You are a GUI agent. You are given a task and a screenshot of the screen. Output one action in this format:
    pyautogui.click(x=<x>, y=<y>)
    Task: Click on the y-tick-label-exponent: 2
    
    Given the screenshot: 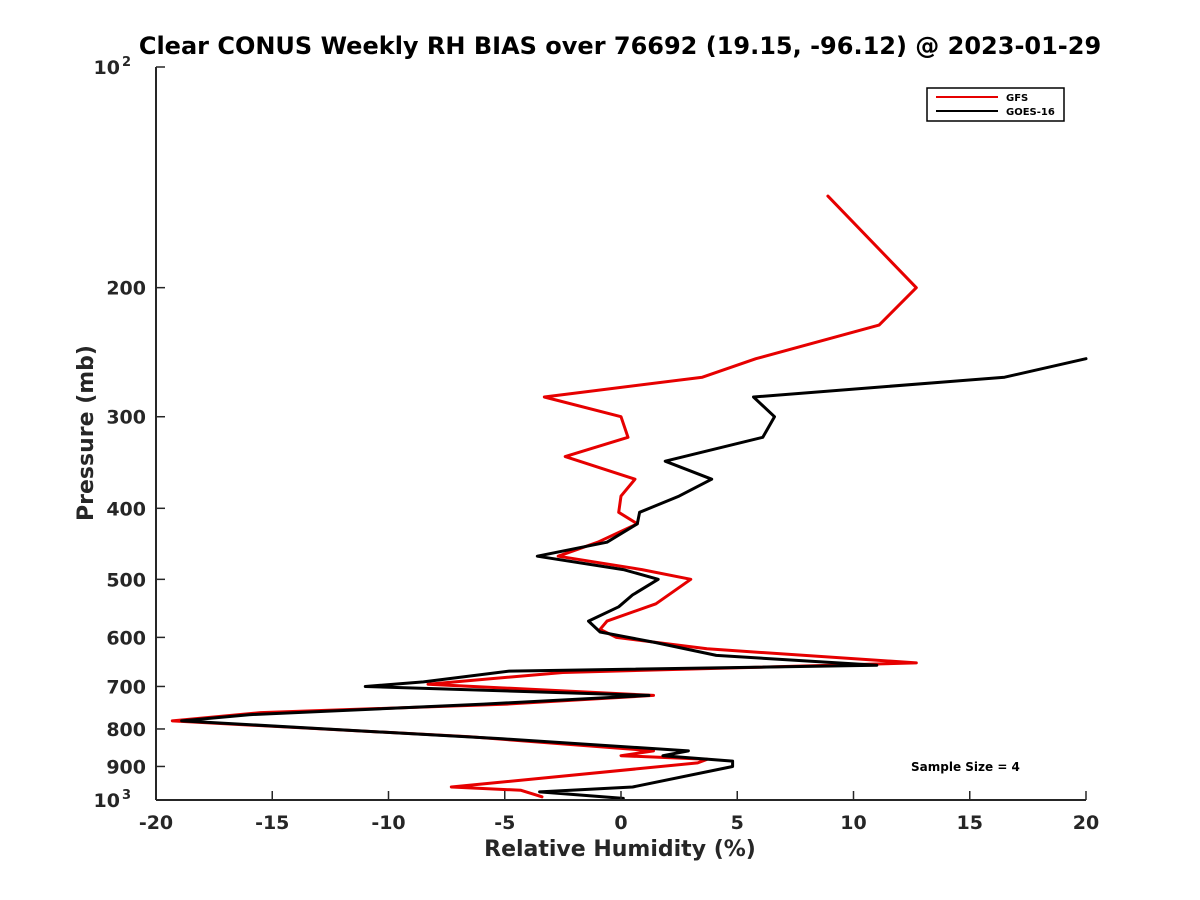 What is the action you would take?
    pyautogui.click(x=126, y=62)
    